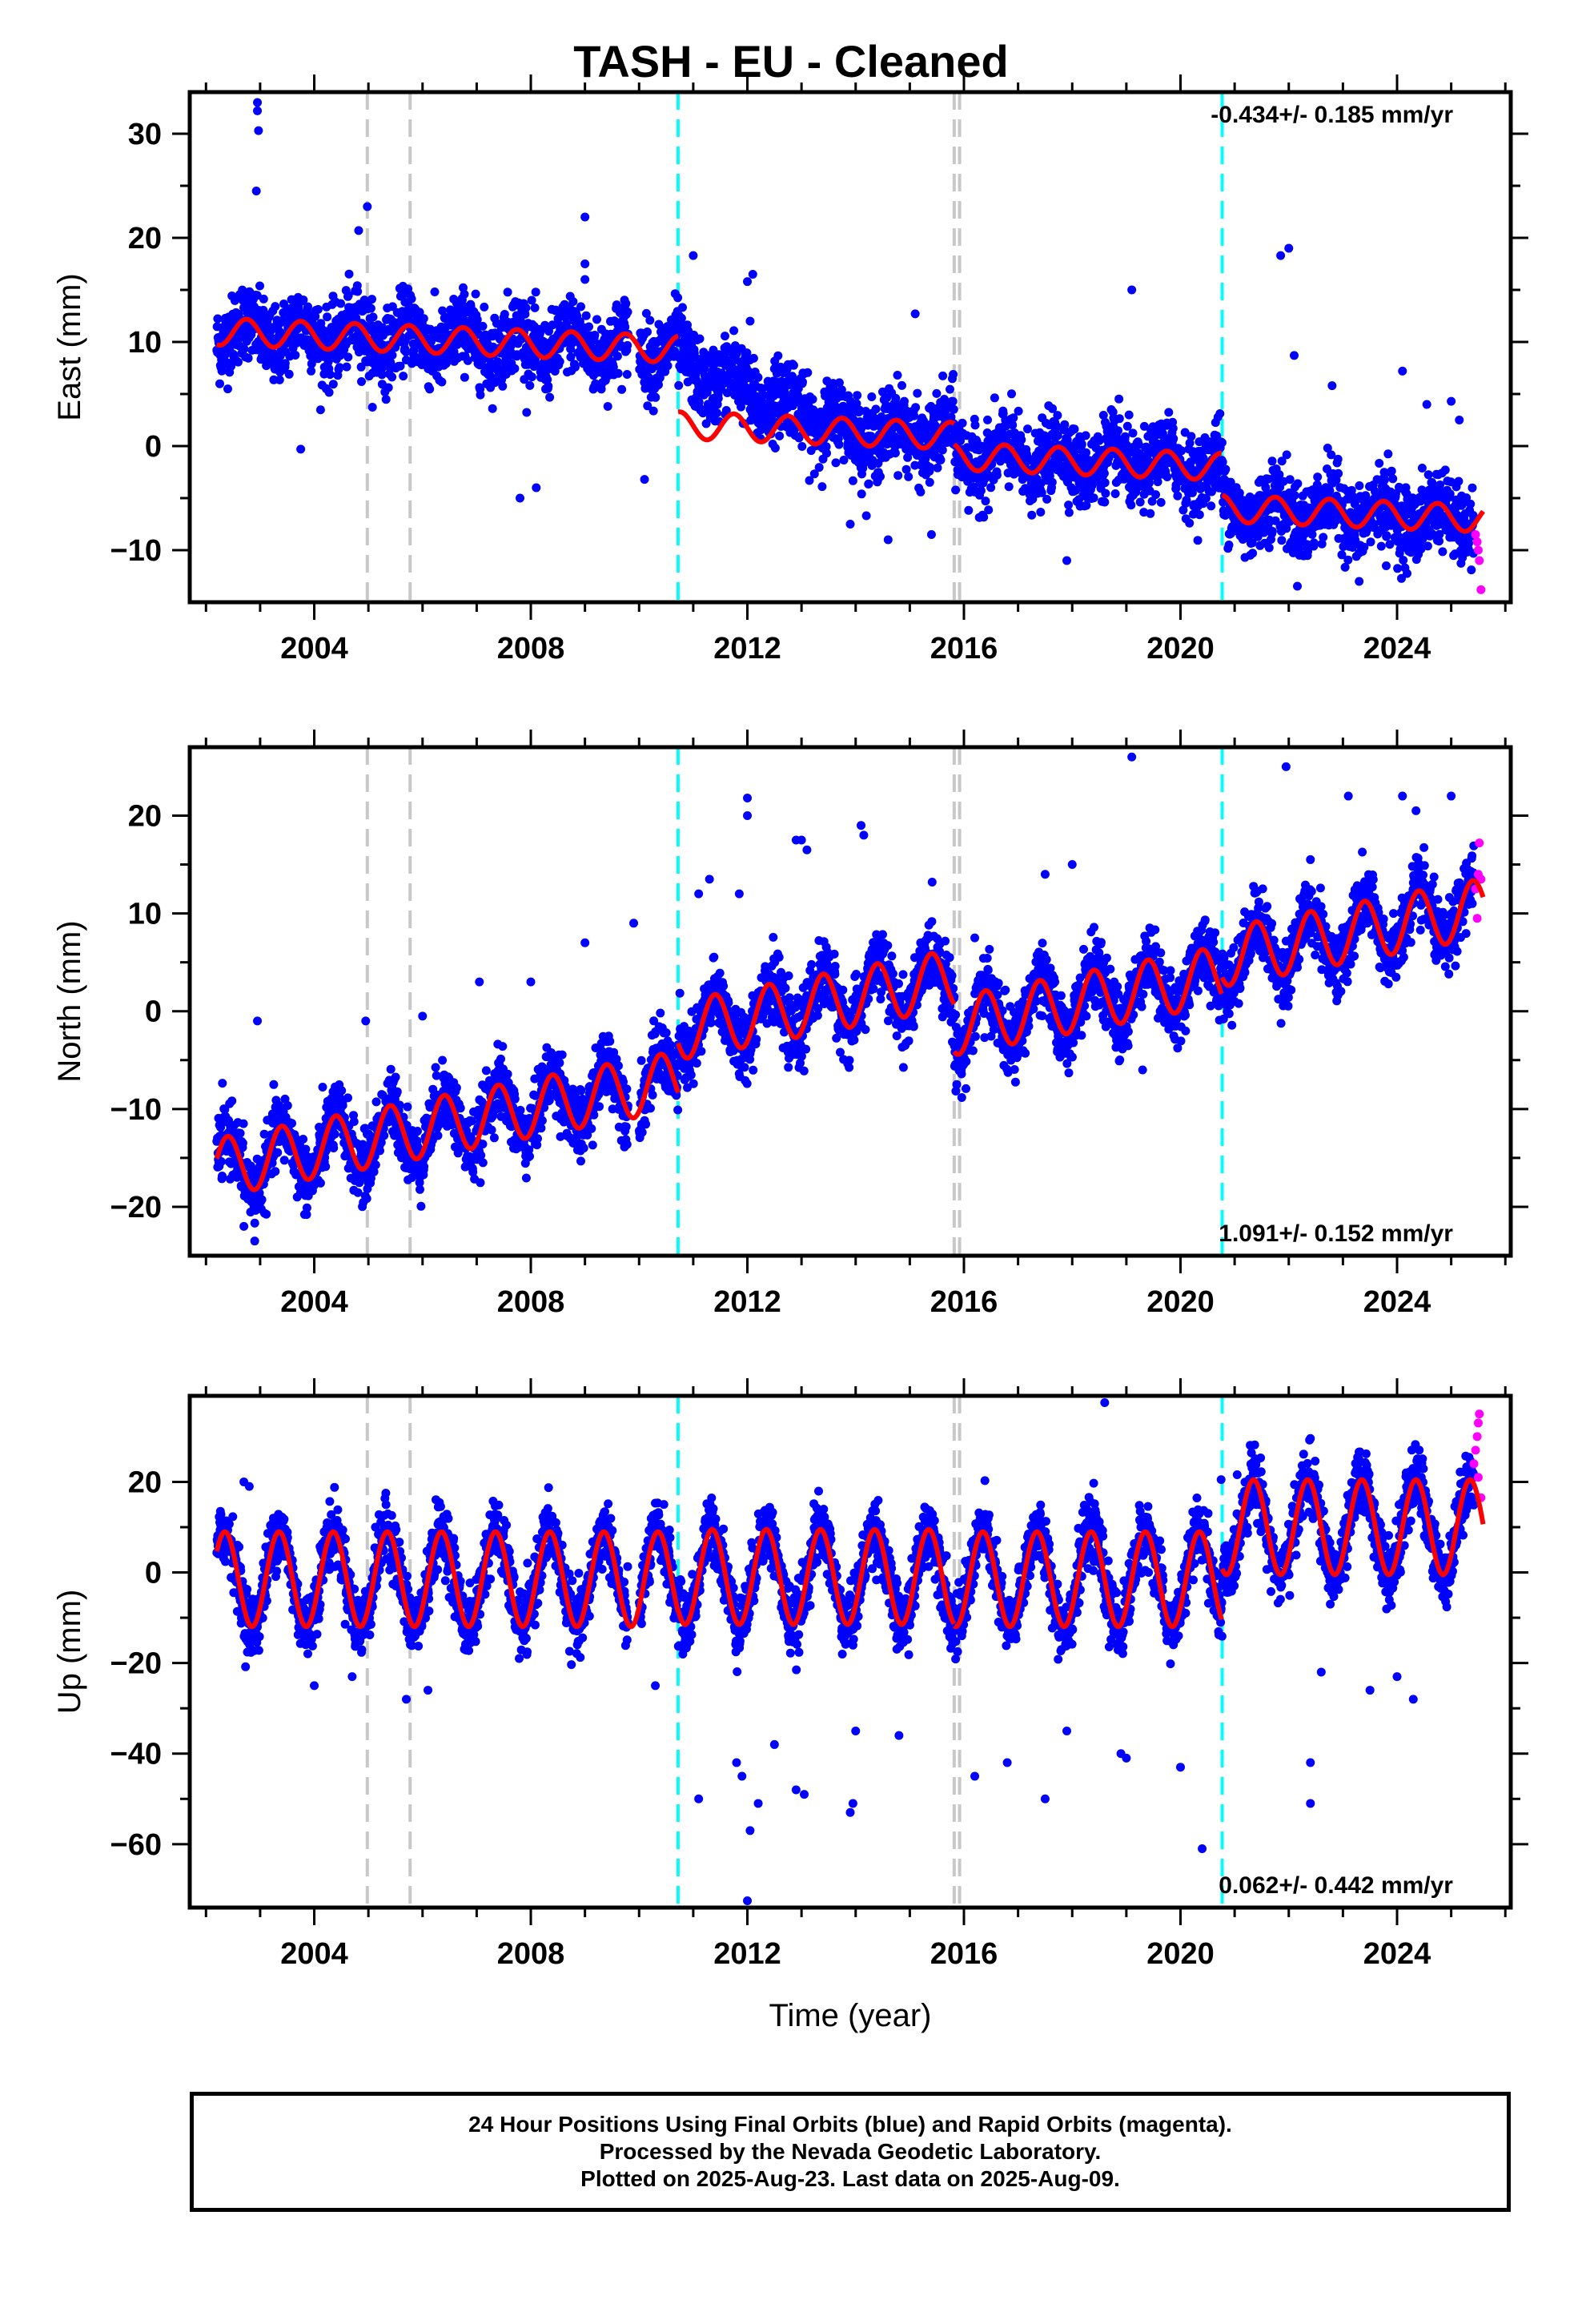  I want to click on figure-title: TASH - EU - Cleaned, so click(791, 61).